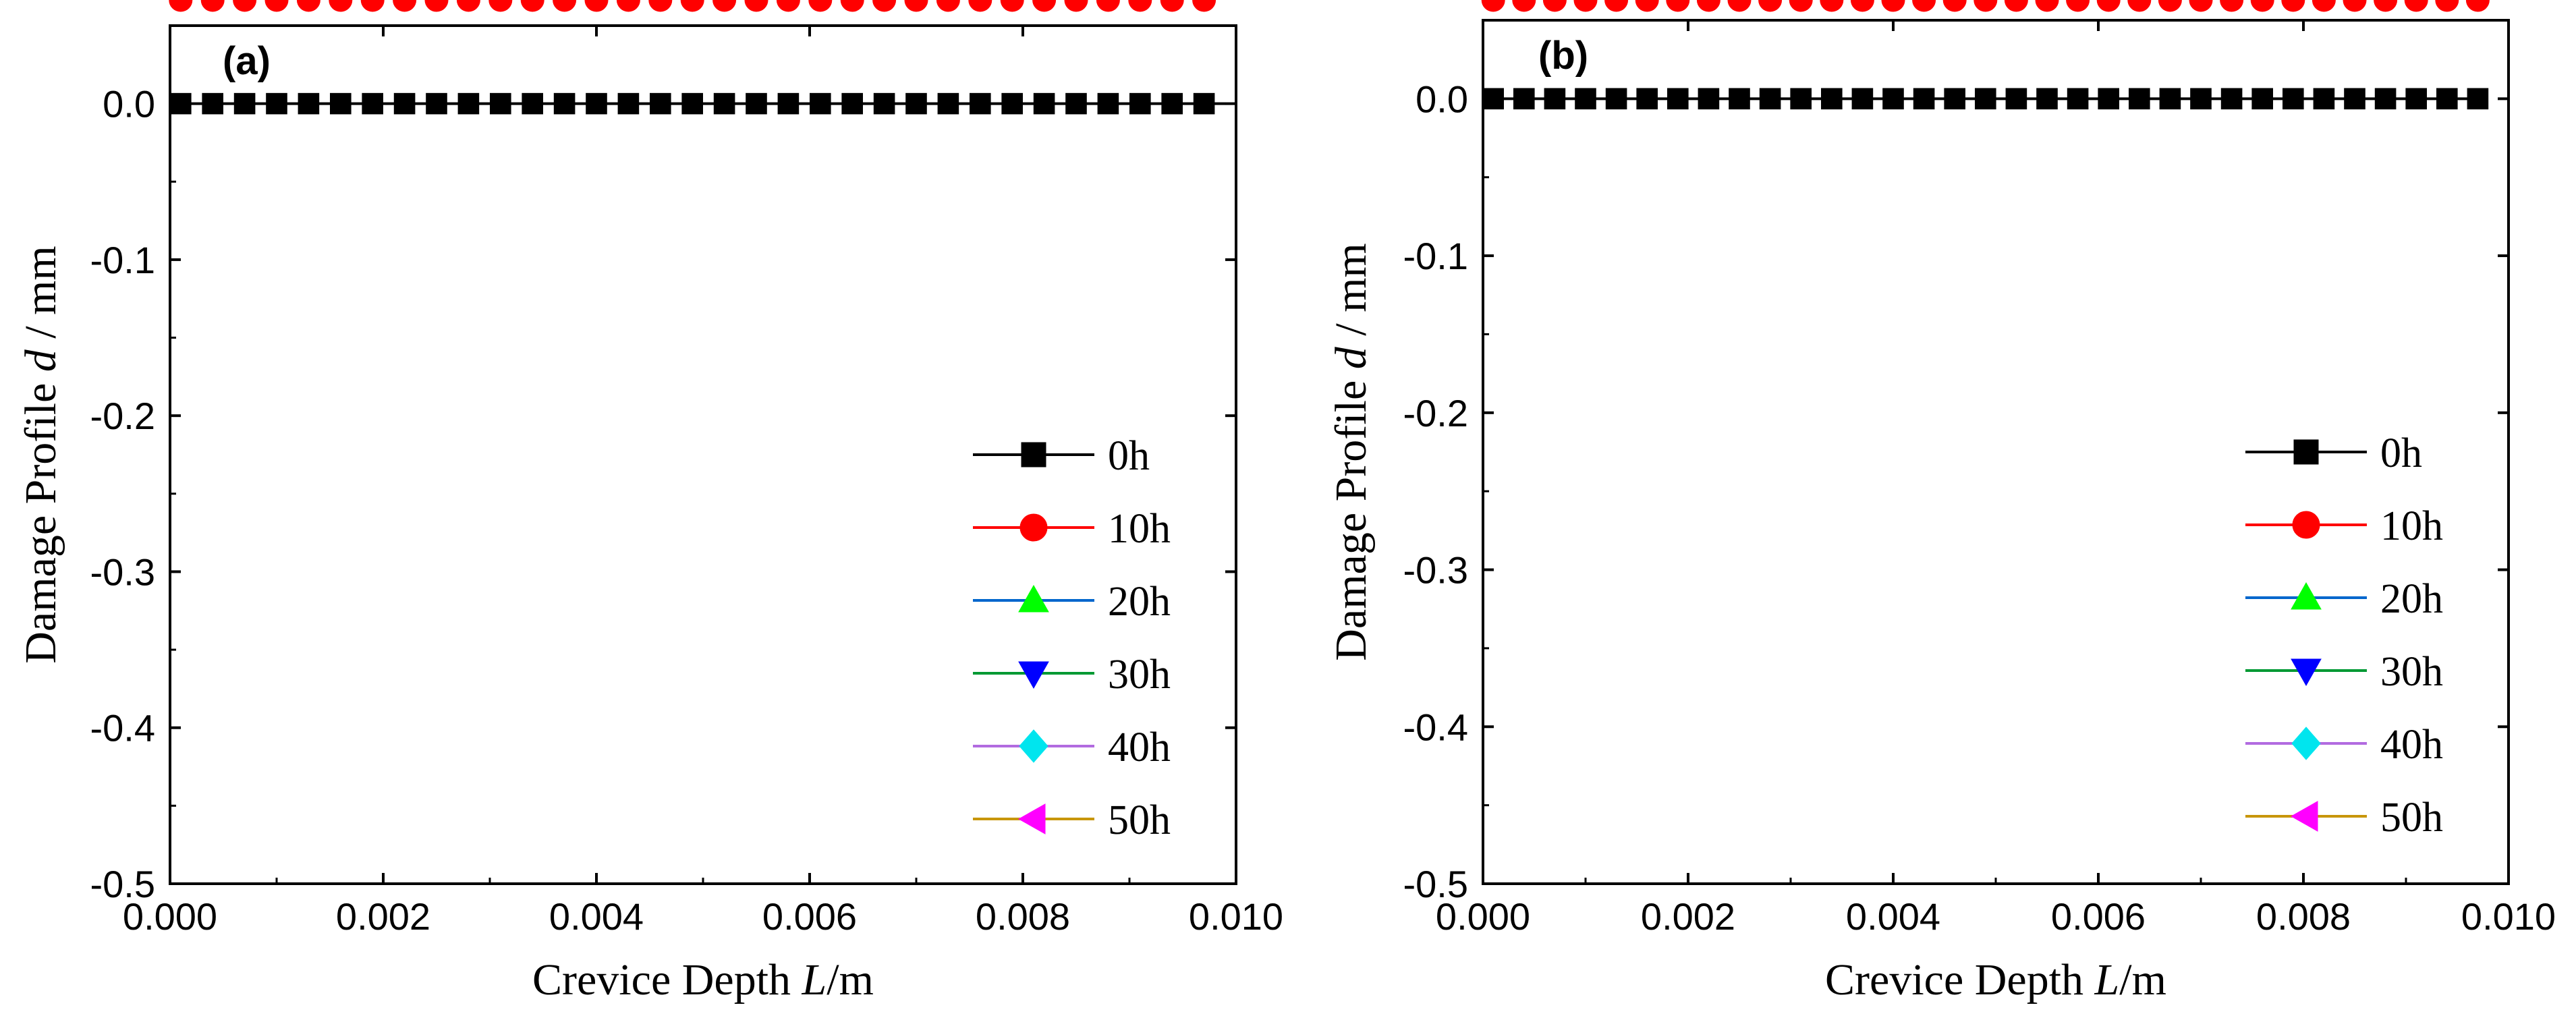 This screenshot has height=1020, width=2576. Describe the element at coordinates (1436, 571) in the screenshot. I see `y-tick-label: -0.3` at that location.